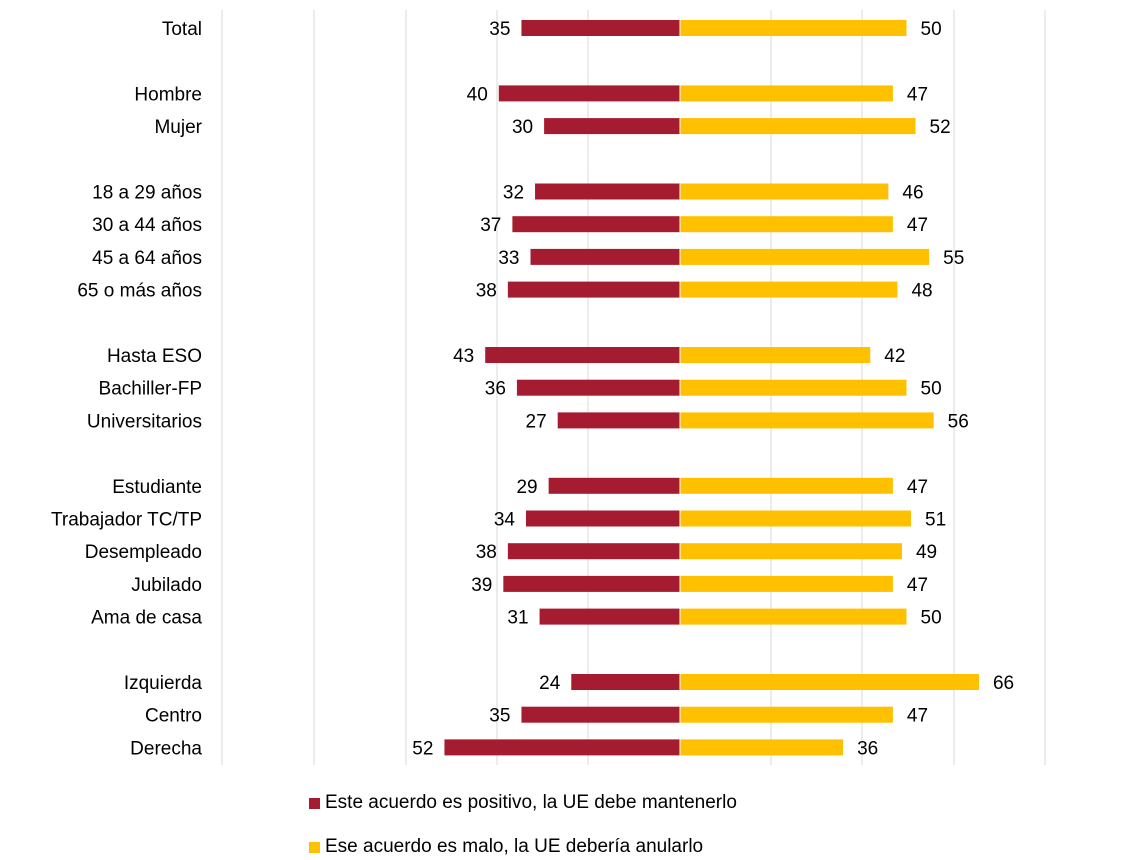 Image resolution: width=1126 pixels, height=860 pixels. What do you see at coordinates (168, 94) in the screenshot?
I see `category-label: Hombre` at bounding box center [168, 94].